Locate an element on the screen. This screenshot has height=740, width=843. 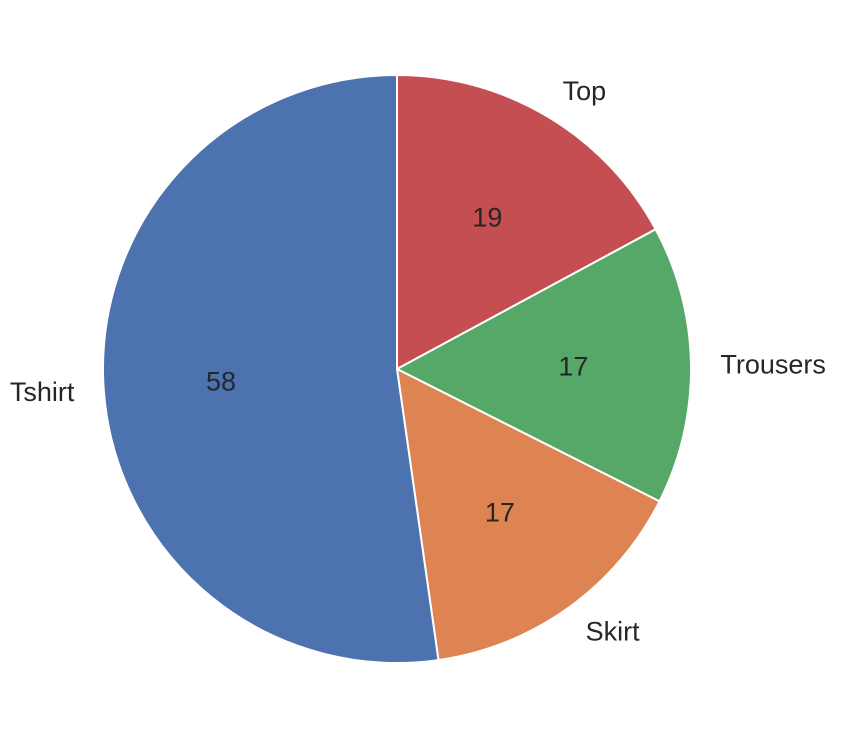
value-label-trousers: 17 is located at coordinates (573, 367).